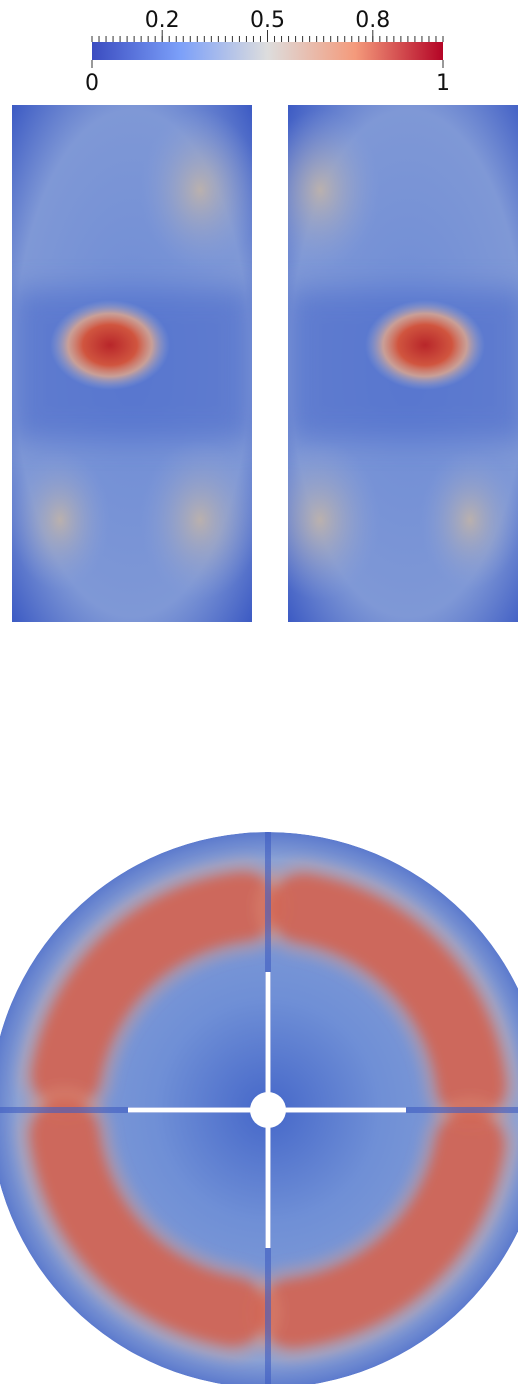 Image resolution: width=518 pixels, height=1388 pixels. What do you see at coordinates (267, 20) in the screenshot?
I see `tick-label: 0.5` at bounding box center [267, 20].